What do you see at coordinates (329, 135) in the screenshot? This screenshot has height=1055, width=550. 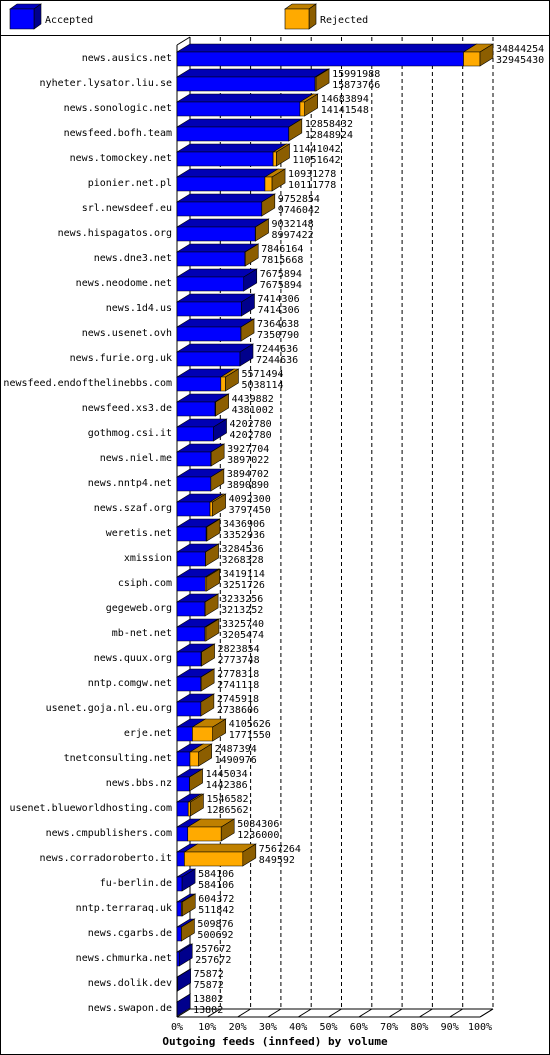 I see `value-label: 12848924` at bounding box center [329, 135].